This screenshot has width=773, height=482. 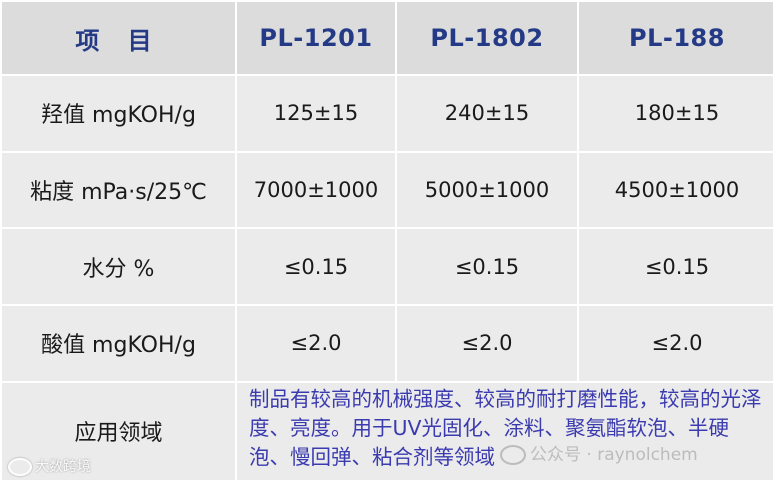 I want to click on cell-value: 240±15, so click(x=487, y=113).